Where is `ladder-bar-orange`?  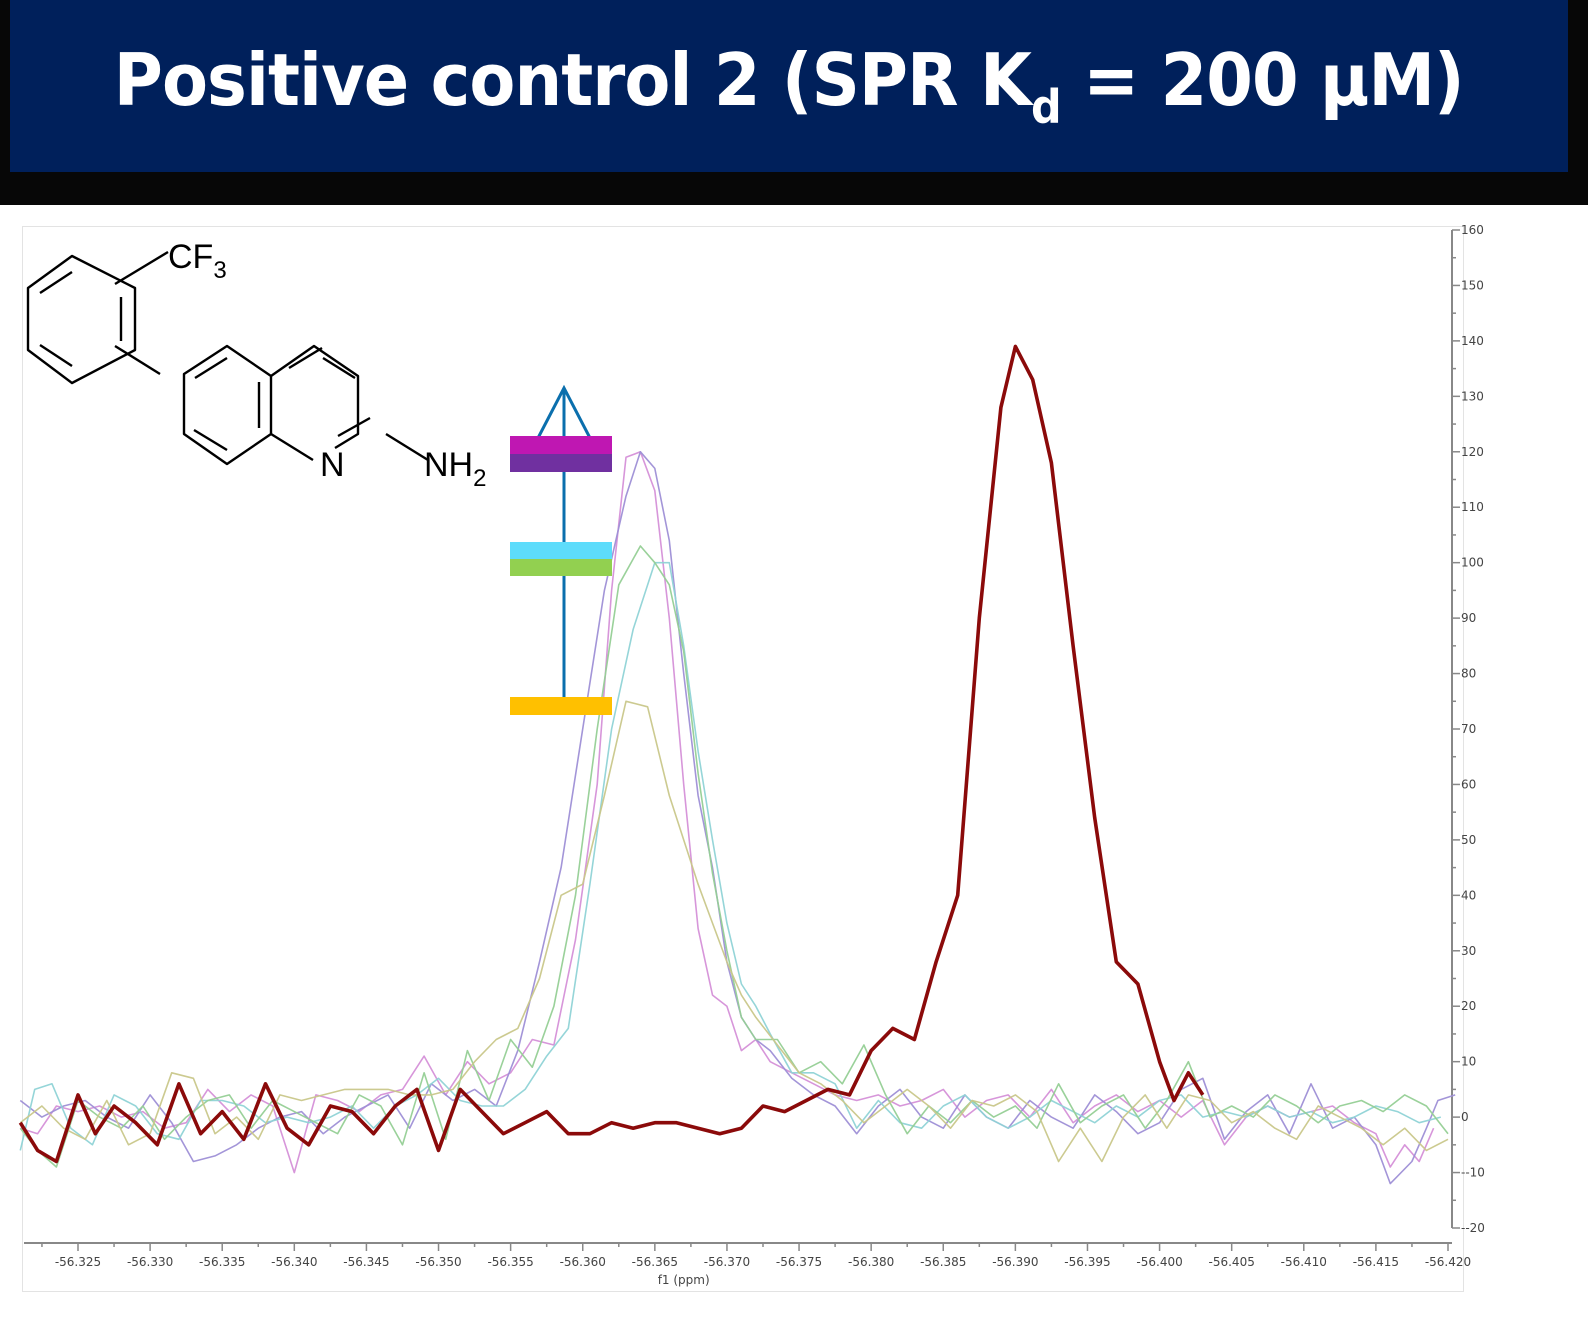
ladder-bar-orange is located at coordinates (561, 706).